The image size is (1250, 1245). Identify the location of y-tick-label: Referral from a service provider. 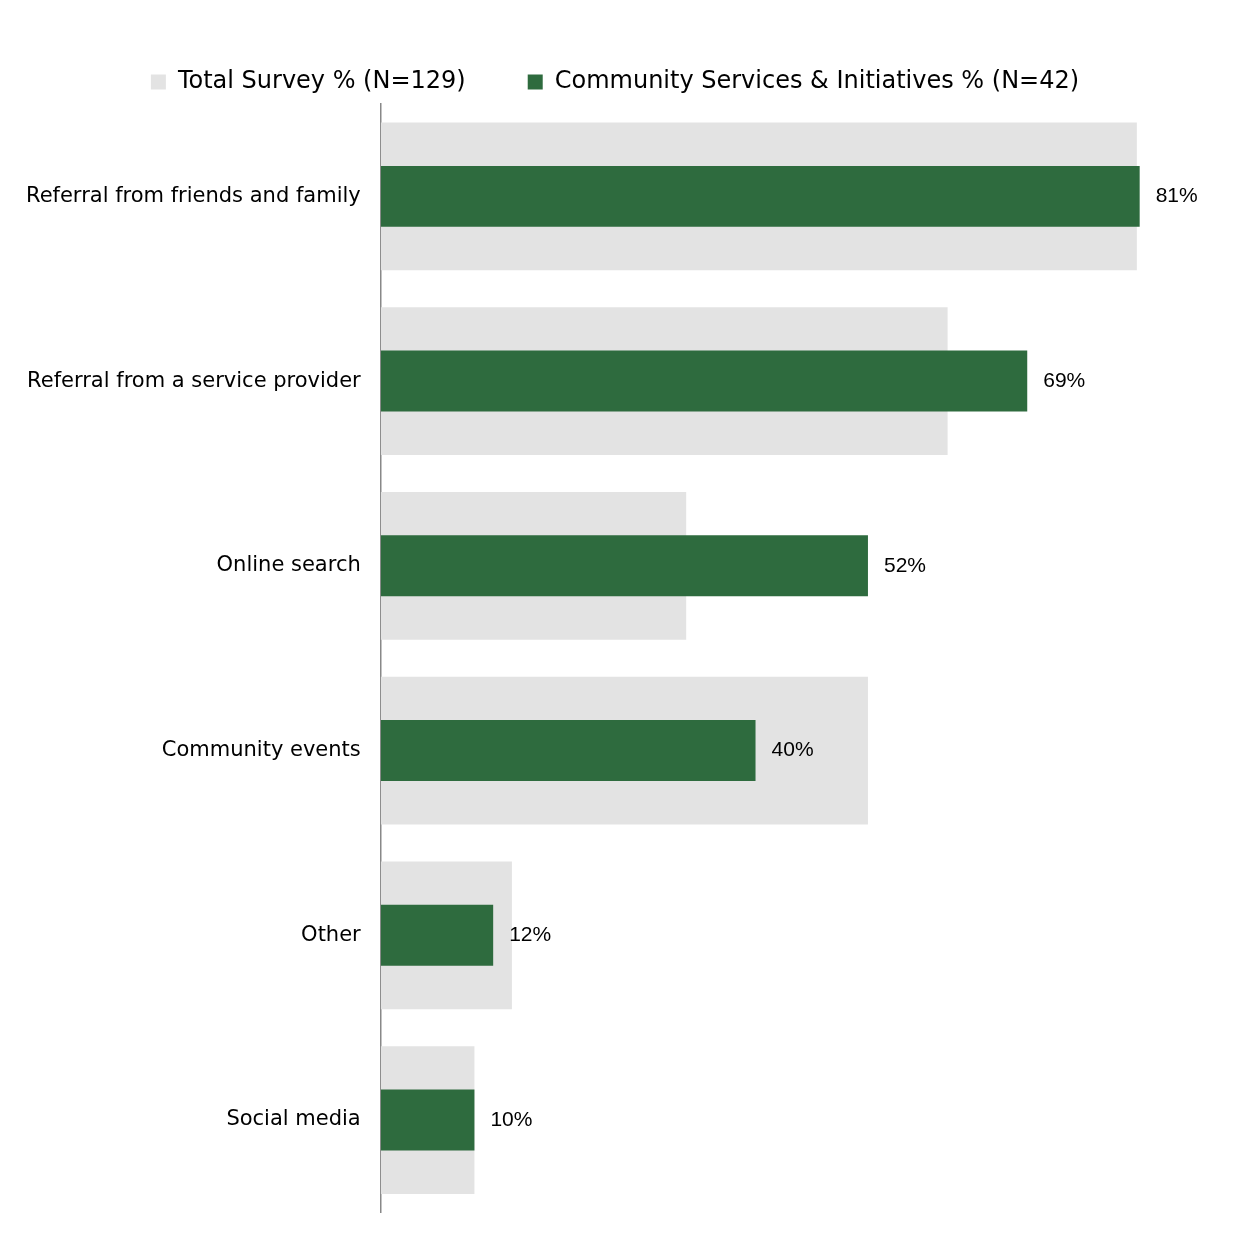
(194, 379).